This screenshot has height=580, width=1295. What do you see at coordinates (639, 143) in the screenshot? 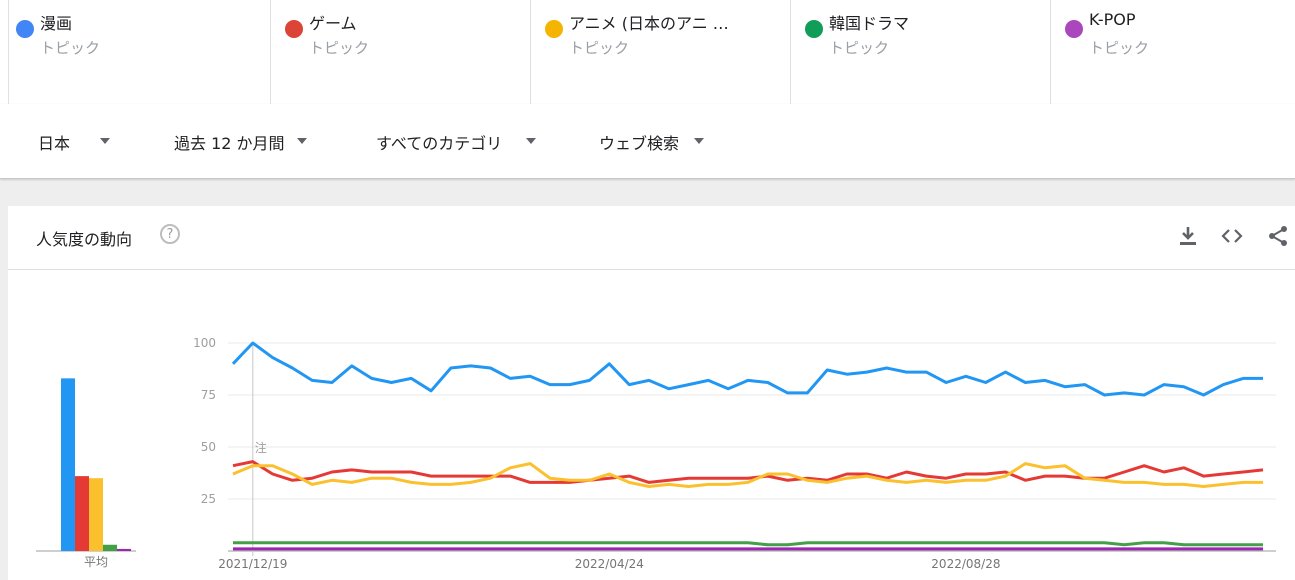
I see `search-type-dropdown-label: ウェブ検索` at bounding box center [639, 143].